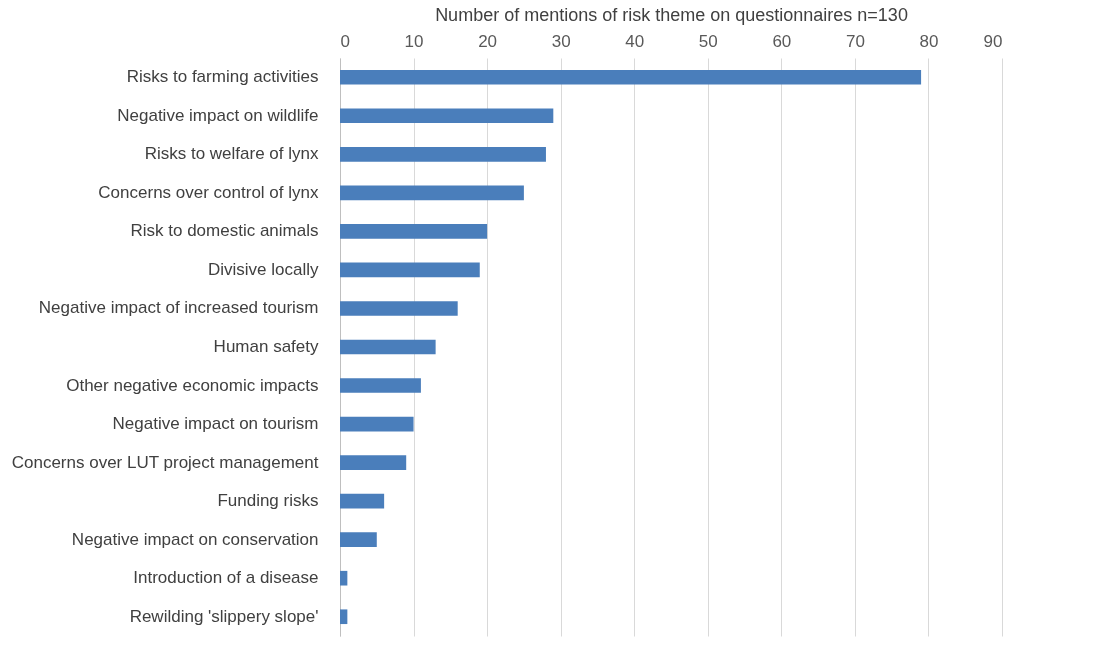 Image resolution: width=1112 pixels, height=666 pixels. I want to click on x-tick-label: 10, so click(414, 41).